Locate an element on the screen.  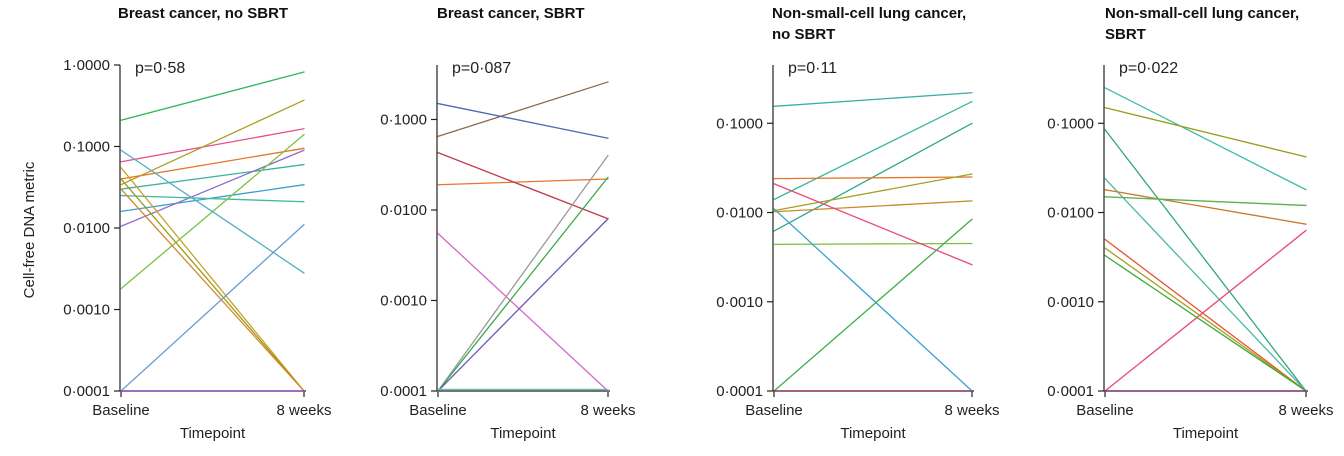
p-value: p=0·11 is located at coordinates (812, 68).